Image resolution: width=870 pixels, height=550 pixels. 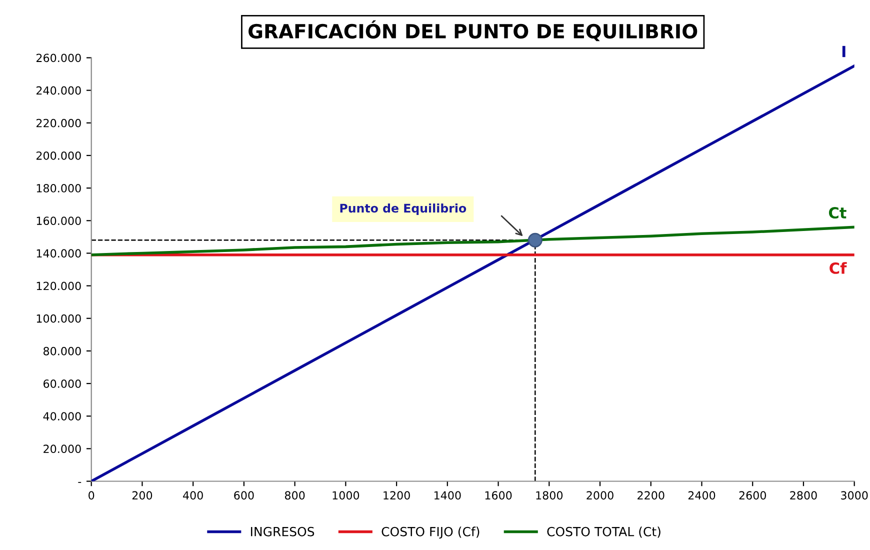 What do you see at coordinates (837, 212) in the screenshot?
I see `annotation: Ct` at bounding box center [837, 212].